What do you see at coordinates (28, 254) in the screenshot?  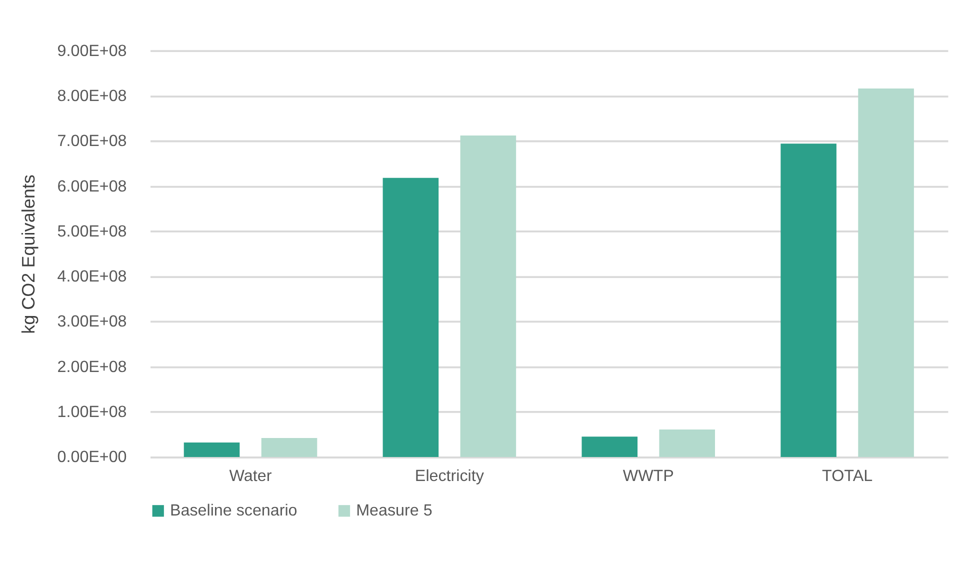 I see `y-axis-title: kg CO2 Equivalents` at bounding box center [28, 254].